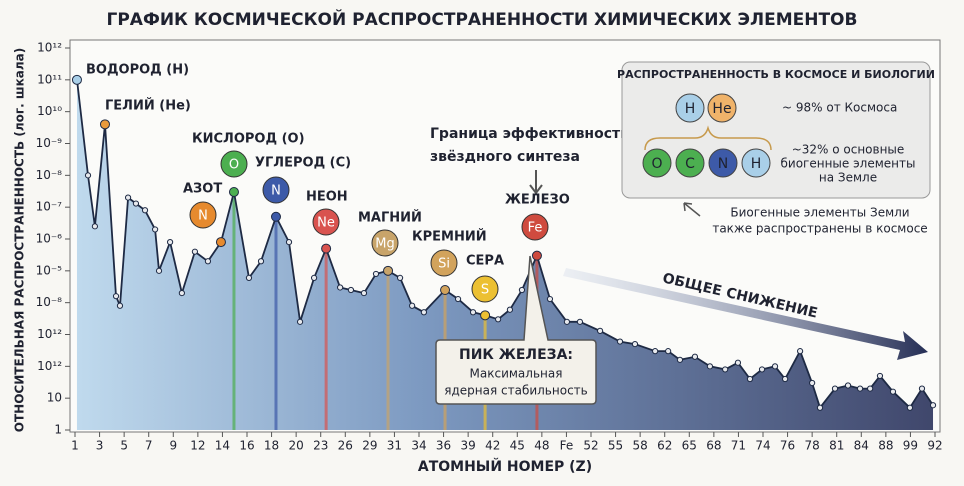 This screenshot has width=964, height=486. What do you see at coordinates (222, 446) in the screenshot?
I see `x-tick-label: 14` at bounding box center [222, 446].